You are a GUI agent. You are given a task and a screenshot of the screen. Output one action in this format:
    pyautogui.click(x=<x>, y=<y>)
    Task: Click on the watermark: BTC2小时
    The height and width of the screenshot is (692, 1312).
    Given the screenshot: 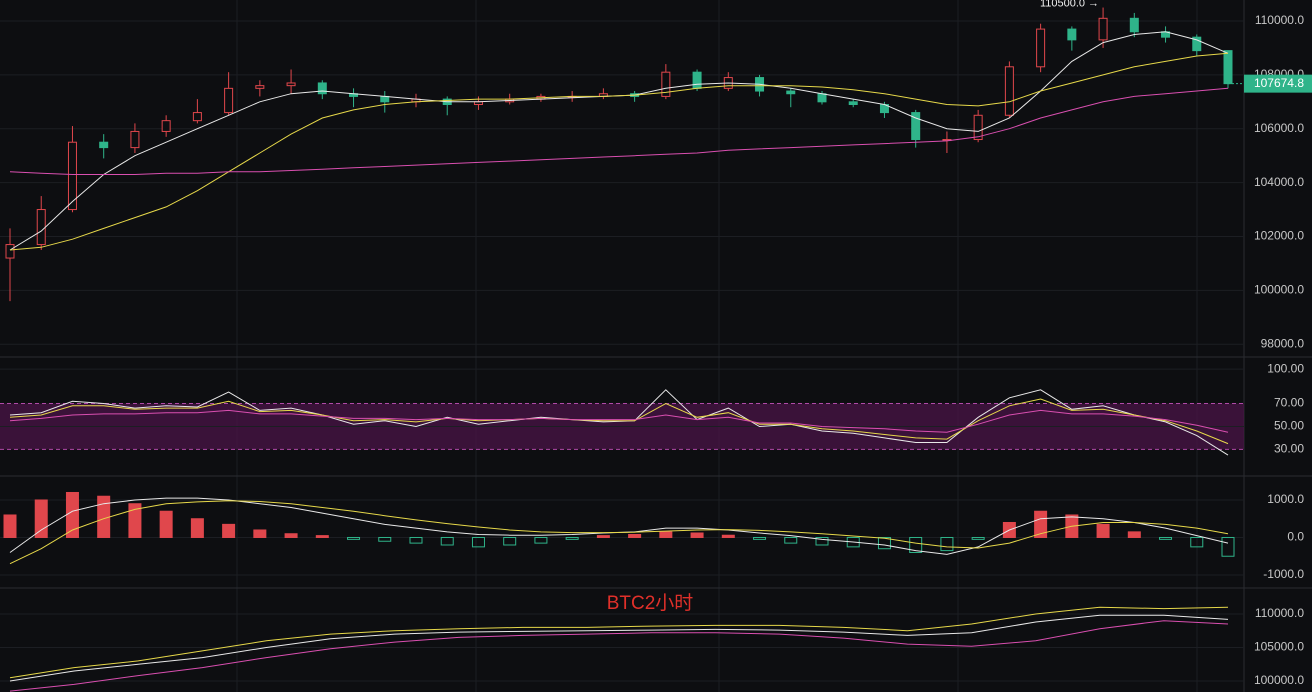 What is the action you would take?
    pyautogui.click(x=650, y=603)
    